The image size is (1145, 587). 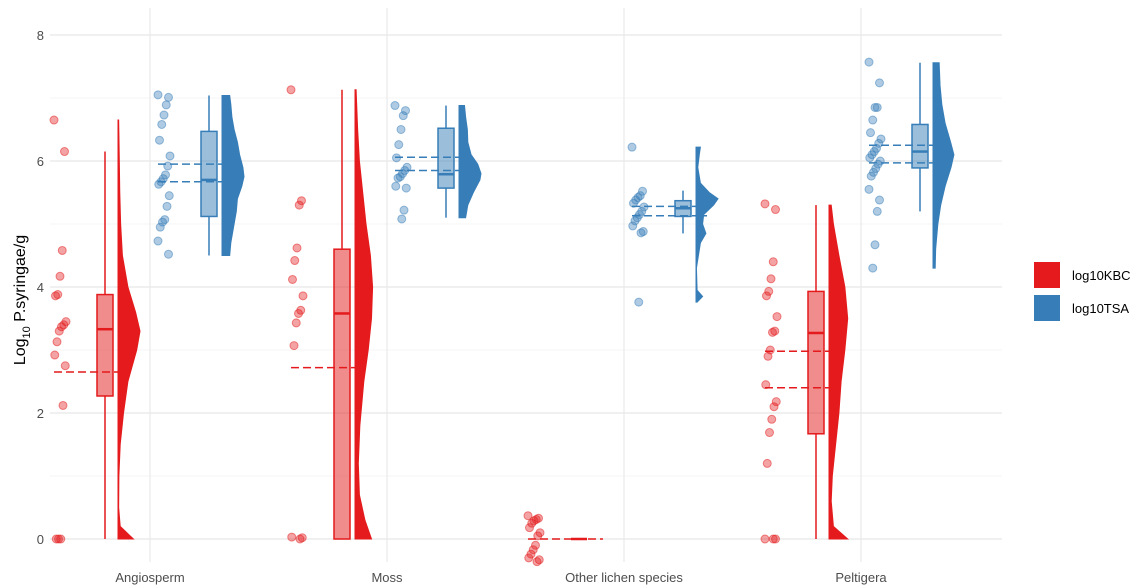 I want to click on legend-label-kbc: log10KBC, so click(x=1101, y=275).